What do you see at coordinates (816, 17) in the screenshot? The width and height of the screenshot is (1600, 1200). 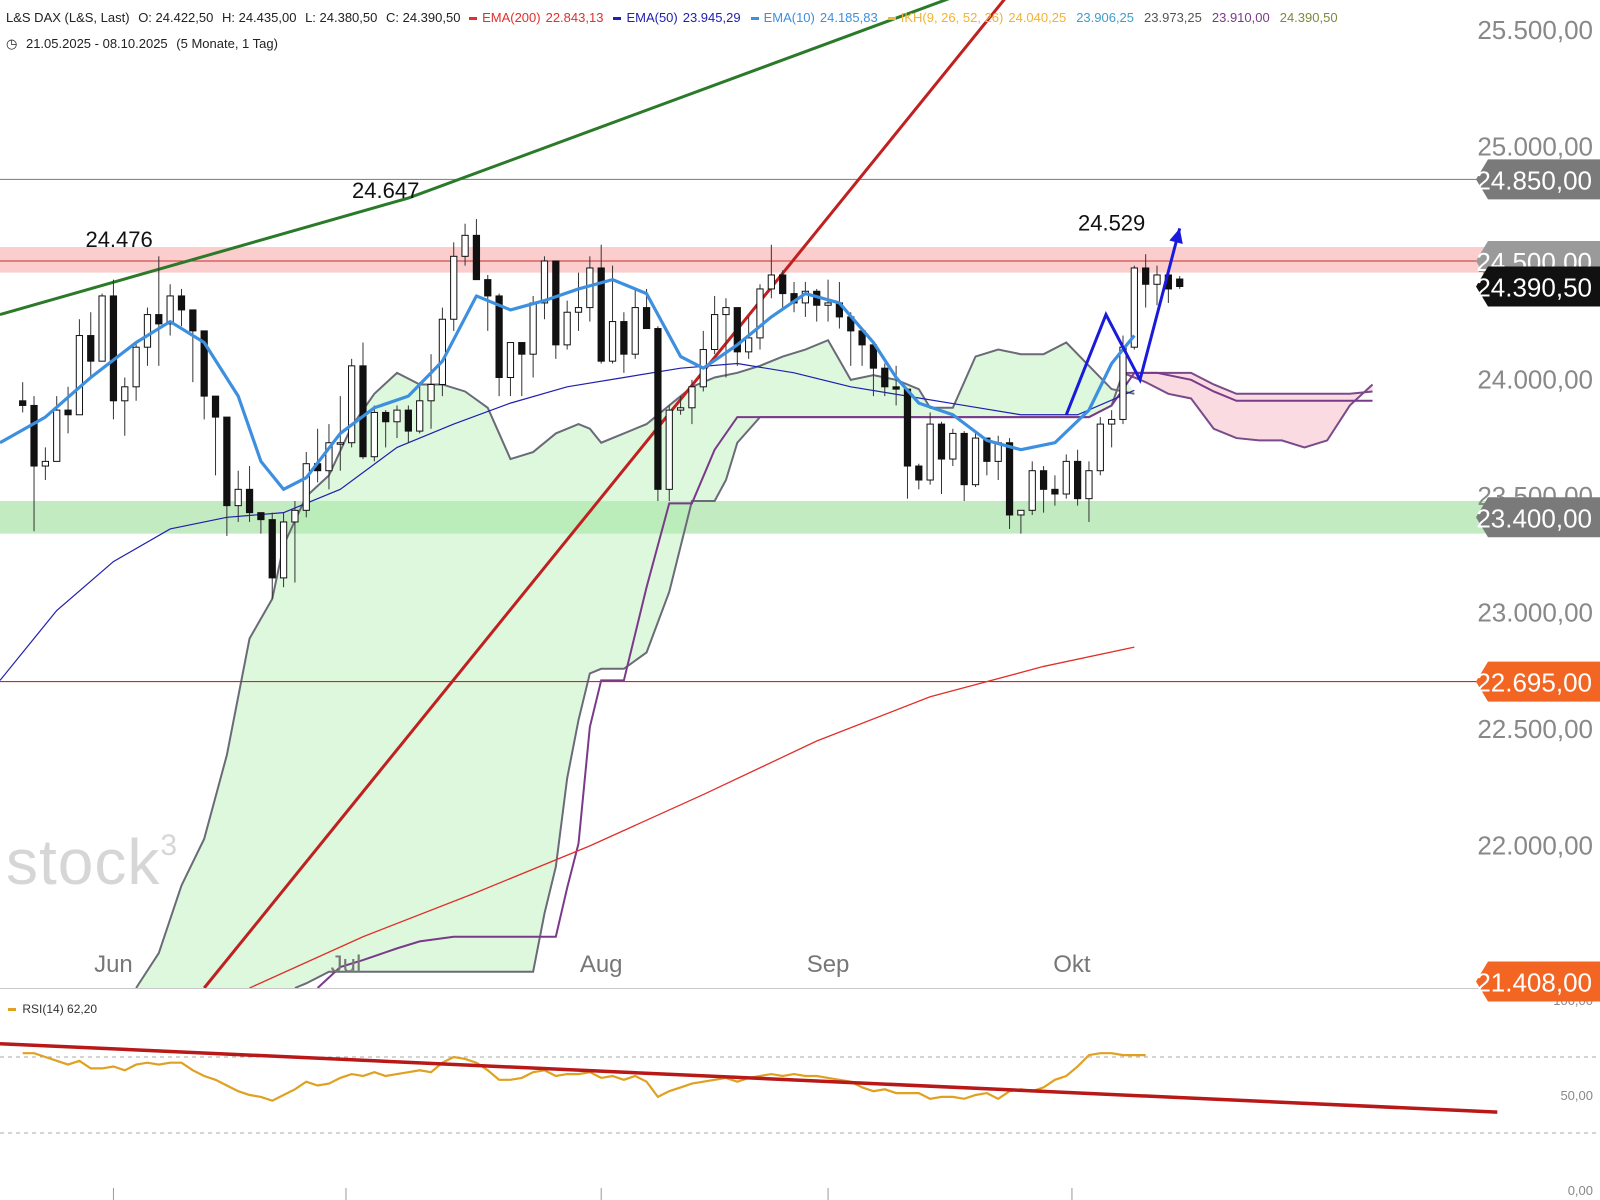 I see `indicator-legend-item: EMA(10) 24.185,83` at bounding box center [816, 17].